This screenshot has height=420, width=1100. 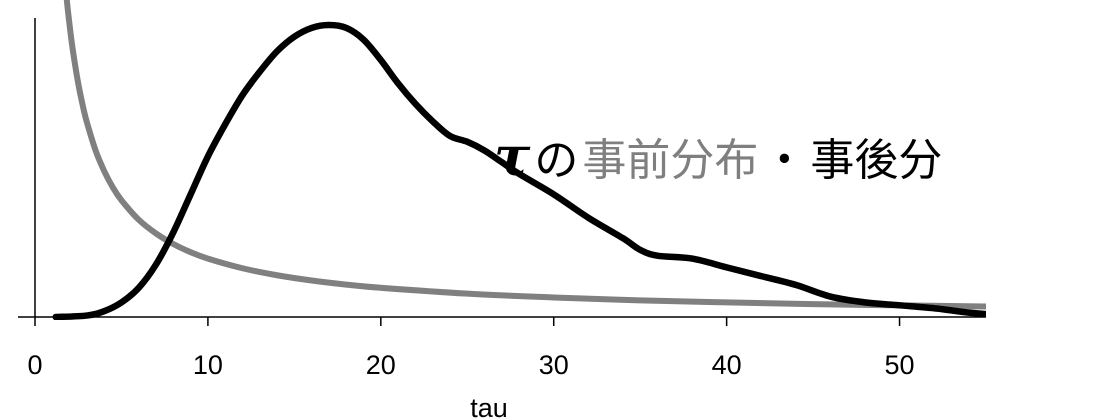 I want to click on title-particle: の, so click(x=556, y=160).